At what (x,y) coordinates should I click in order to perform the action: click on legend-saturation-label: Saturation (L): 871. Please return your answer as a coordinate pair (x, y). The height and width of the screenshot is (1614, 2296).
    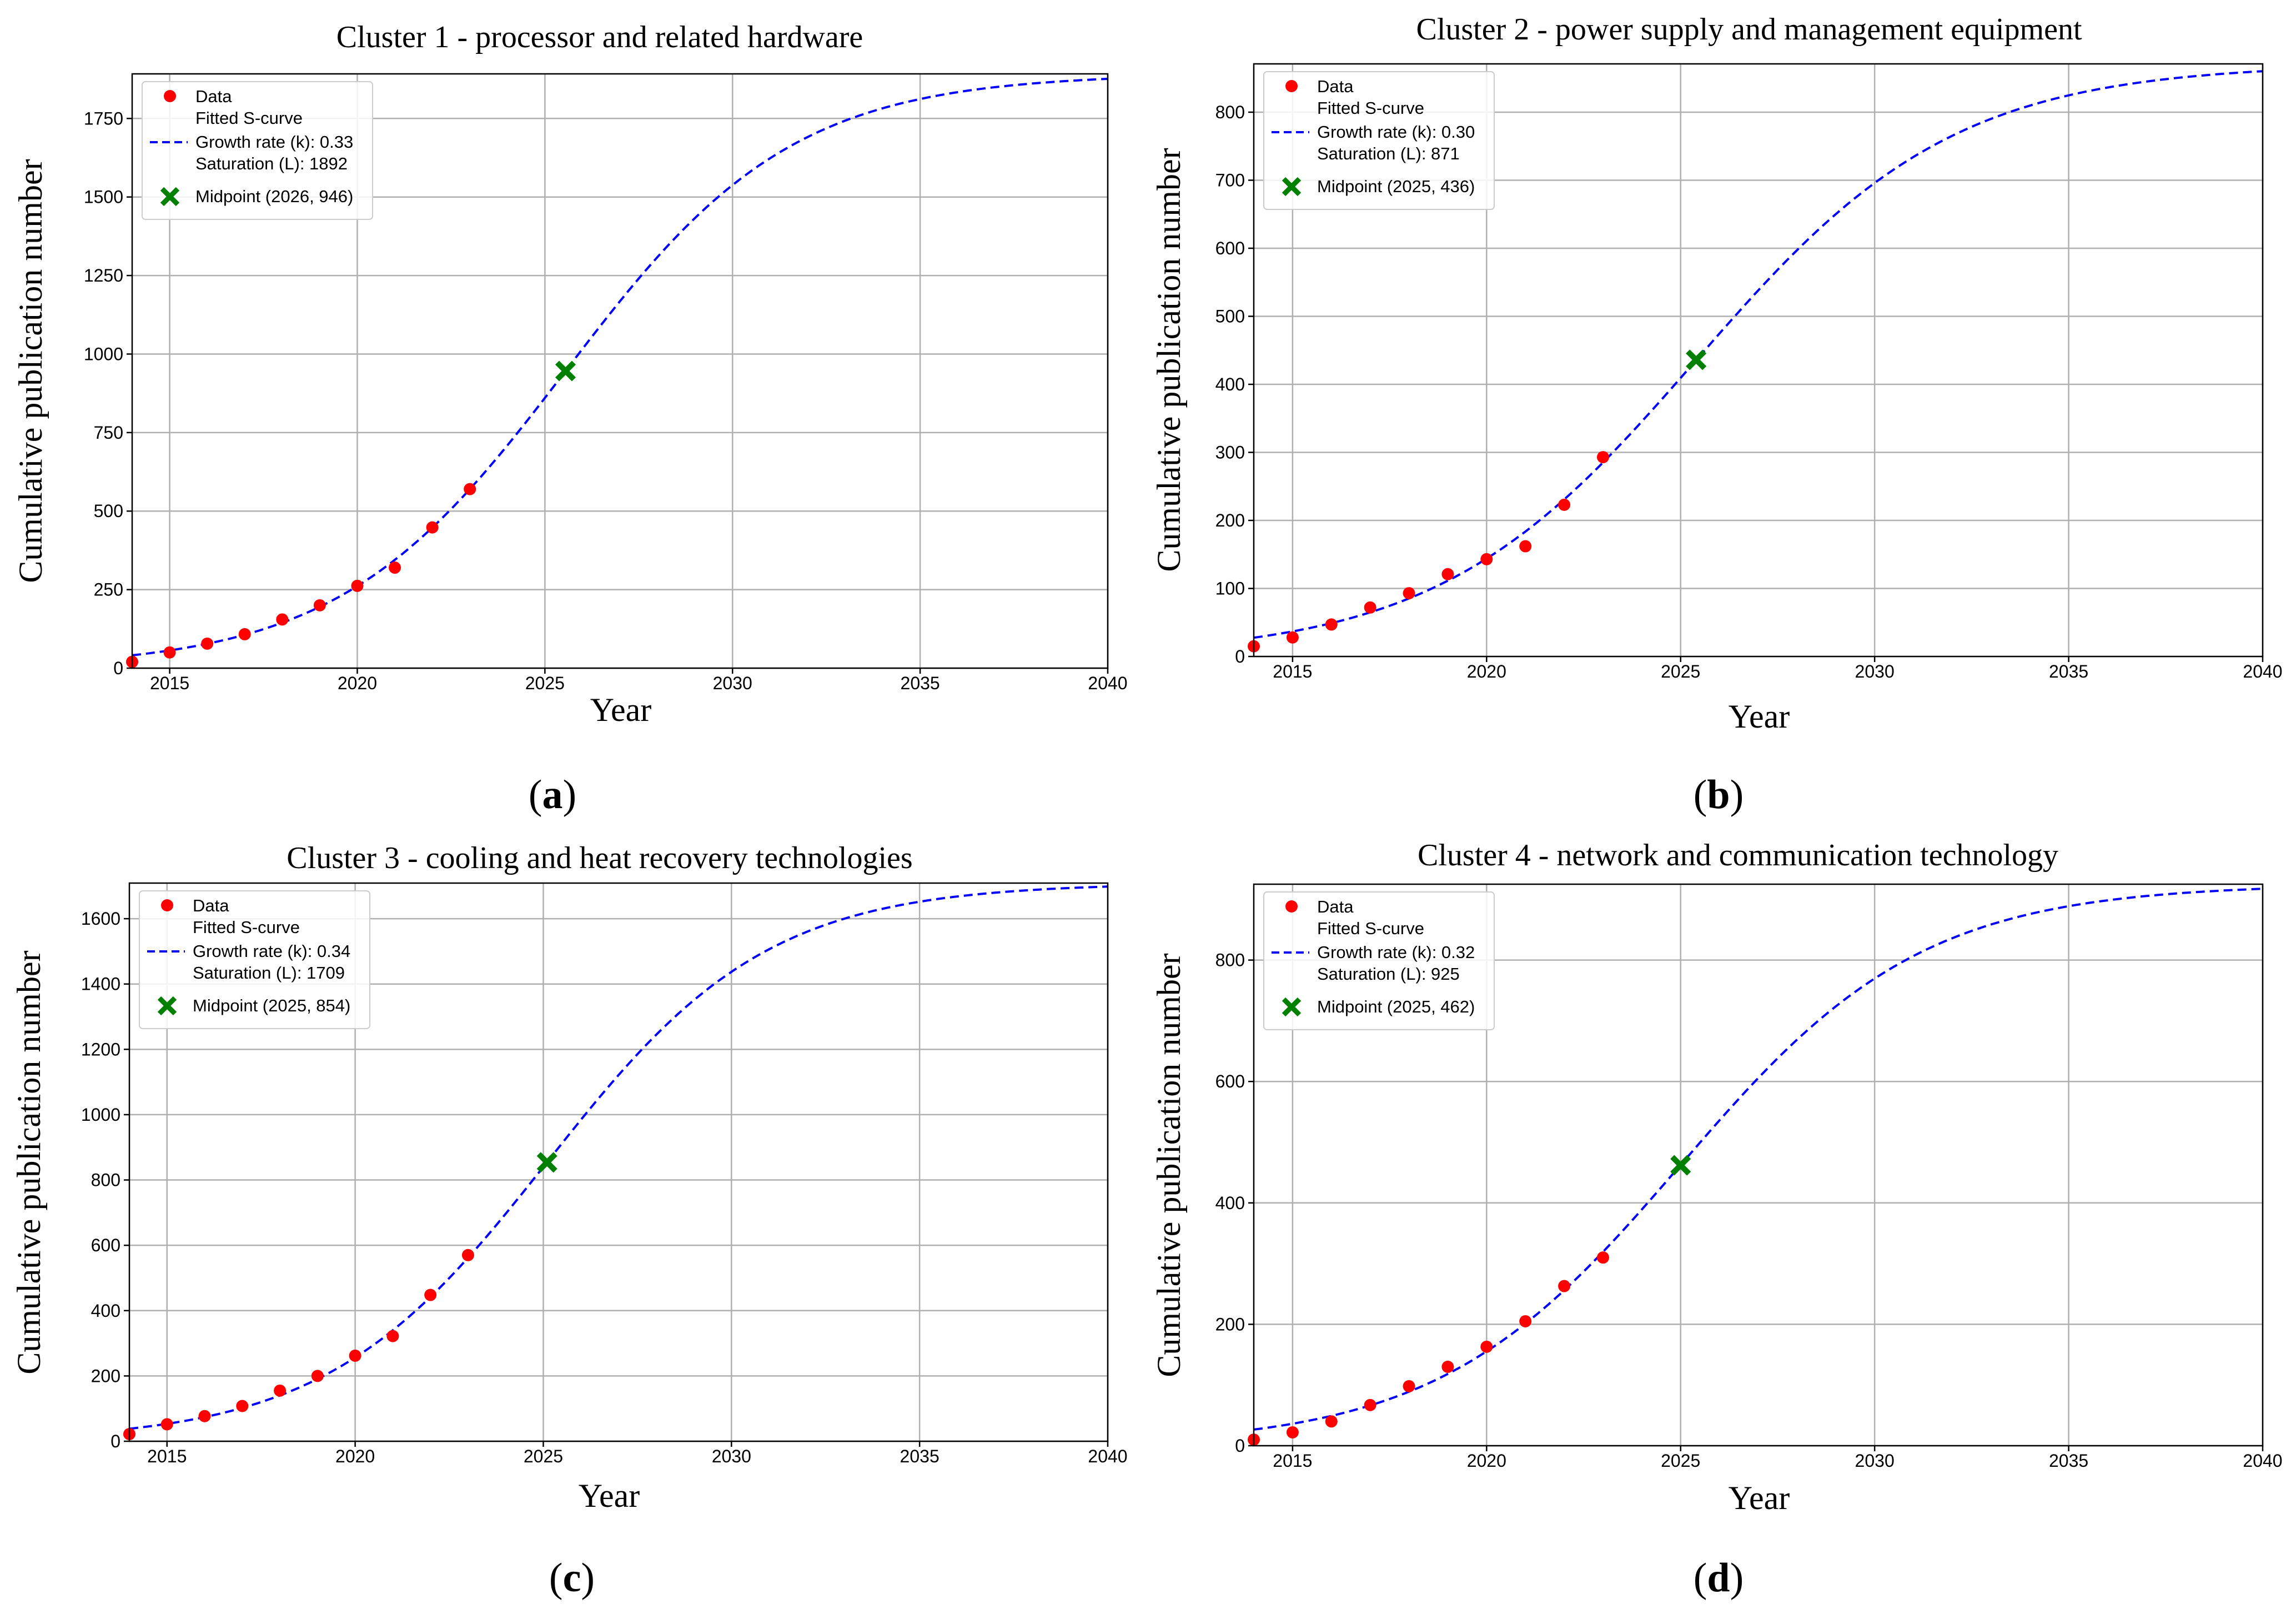
    Looking at the image, I should click on (1388, 154).